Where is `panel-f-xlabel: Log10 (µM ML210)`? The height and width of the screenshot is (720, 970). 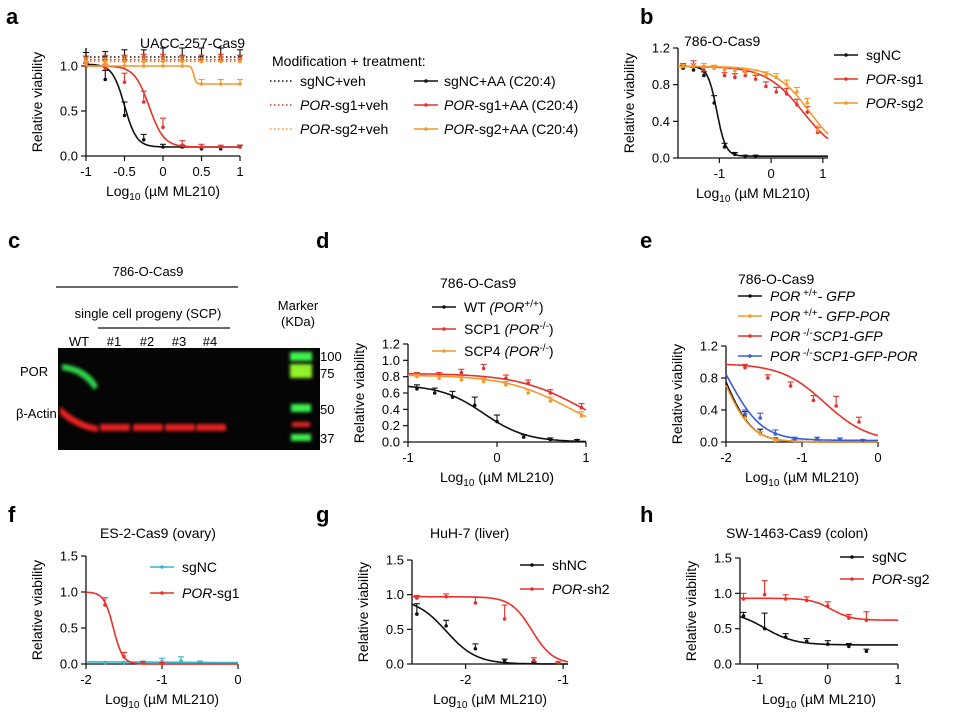
panel-f-xlabel: Log10 (µM ML210) is located at coordinates (162, 701).